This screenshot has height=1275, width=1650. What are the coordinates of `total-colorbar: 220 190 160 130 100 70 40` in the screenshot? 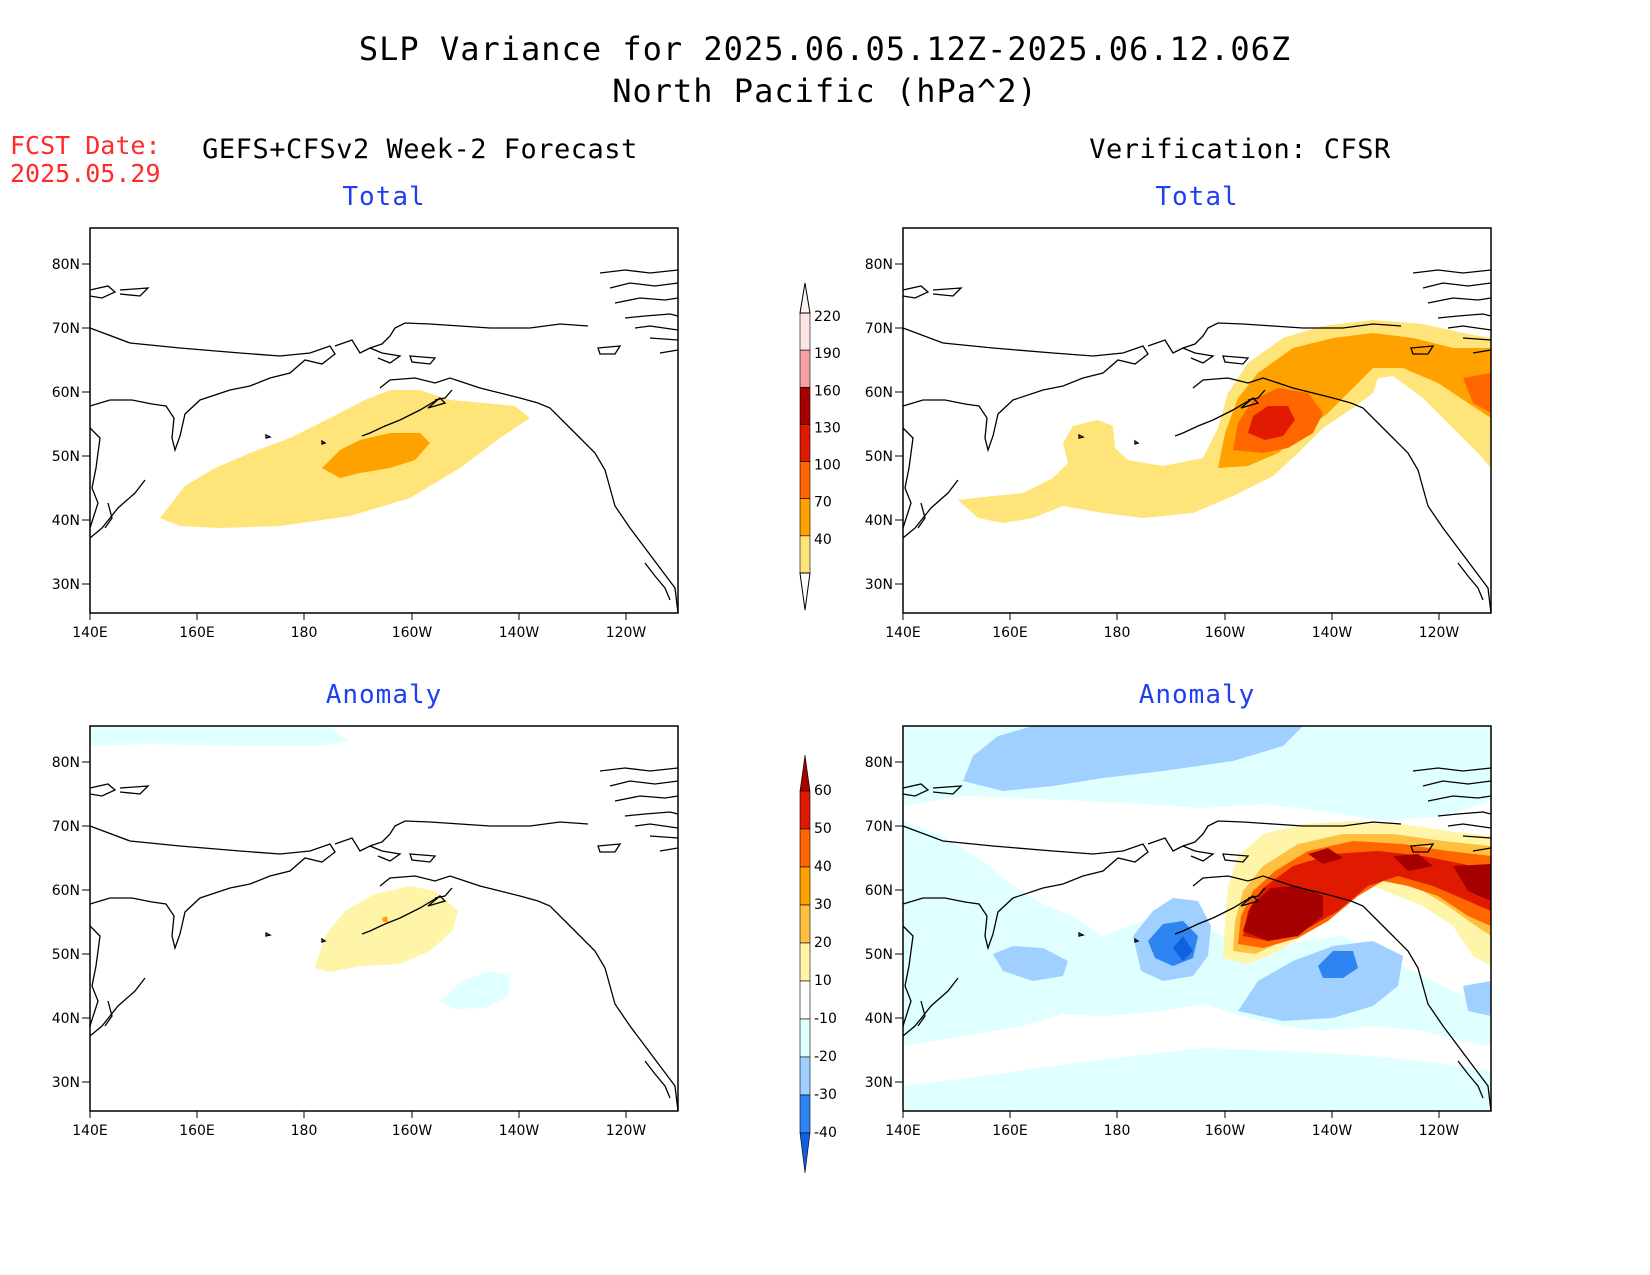 It's located at (820, 446).